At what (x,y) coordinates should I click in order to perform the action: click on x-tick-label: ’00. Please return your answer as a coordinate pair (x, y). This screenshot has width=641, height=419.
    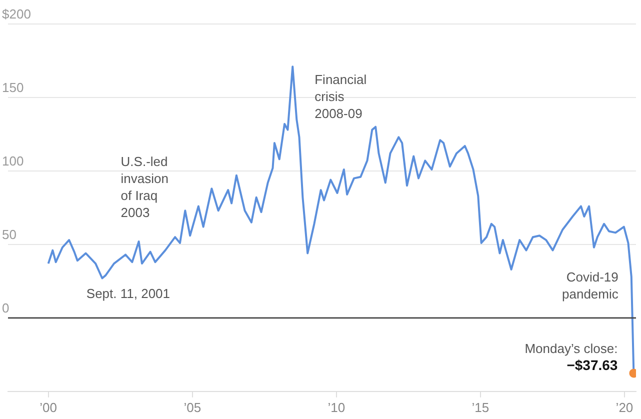
    Looking at the image, I should click on (49, 407).